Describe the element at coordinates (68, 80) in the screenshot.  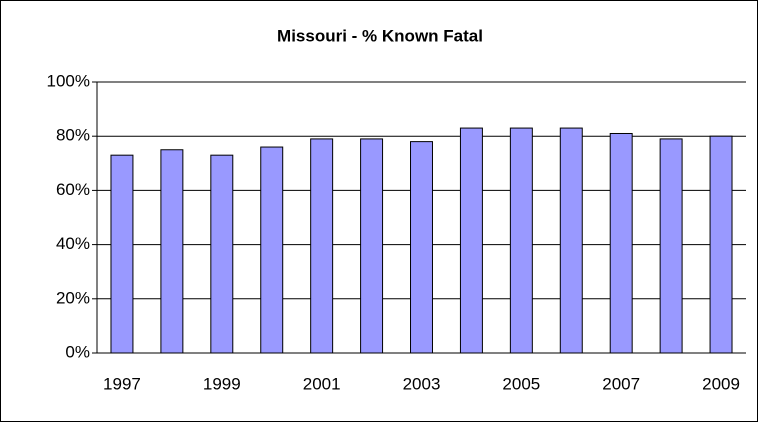
I see `y-tick-label: 100%` at that location.